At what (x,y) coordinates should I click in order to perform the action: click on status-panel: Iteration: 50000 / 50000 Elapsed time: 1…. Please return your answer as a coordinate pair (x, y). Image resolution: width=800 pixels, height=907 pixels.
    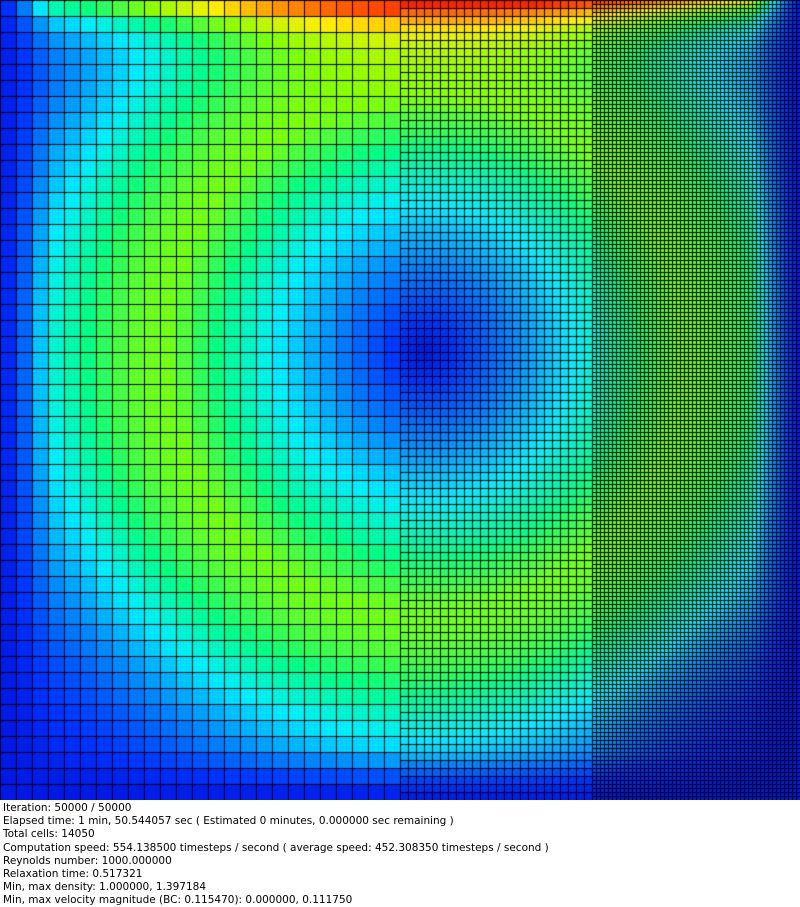
    Looking at the image, I should click on (400, 853).